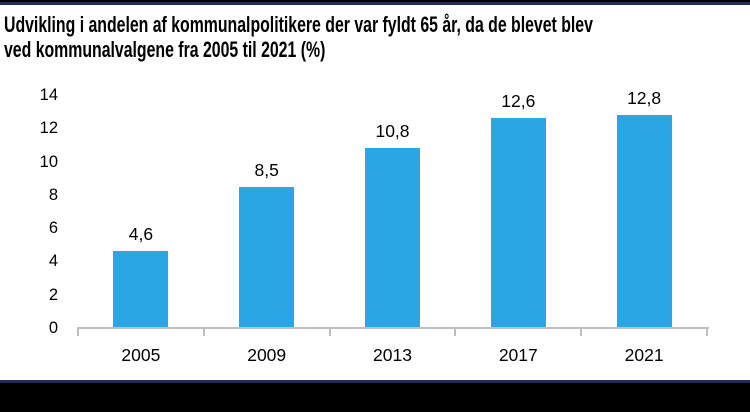  What do you see at coordinates (375, 397) in the screenshot?
I see `bottom-border` at bounding box center [375, 397].